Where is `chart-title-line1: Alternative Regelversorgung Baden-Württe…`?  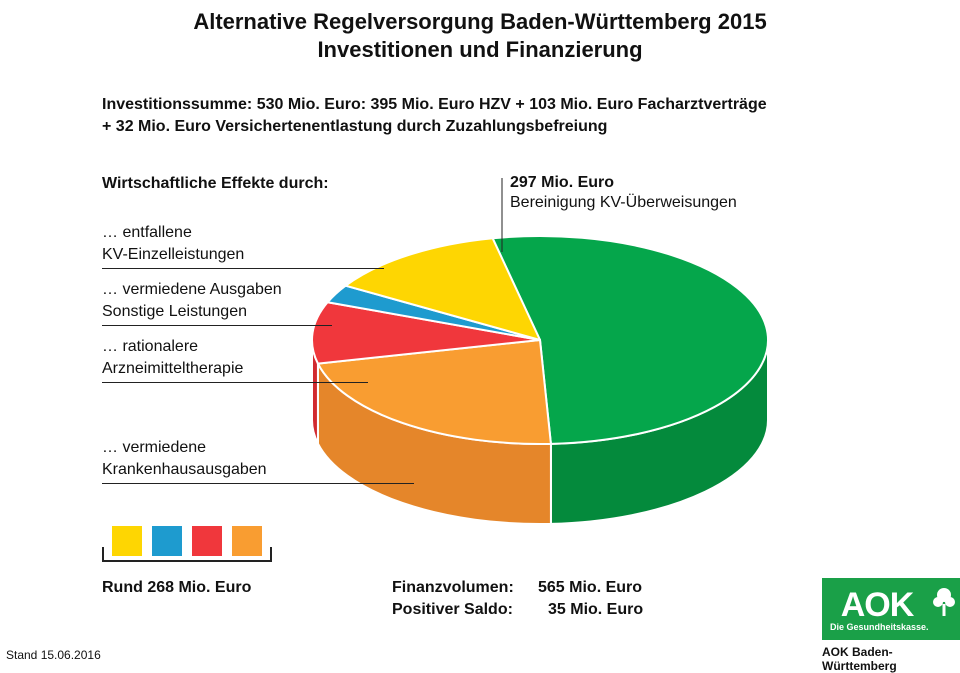 chart-title-line1: Alternative Regelversorgung Baden-Württe… is located at coordinates (480, 21).